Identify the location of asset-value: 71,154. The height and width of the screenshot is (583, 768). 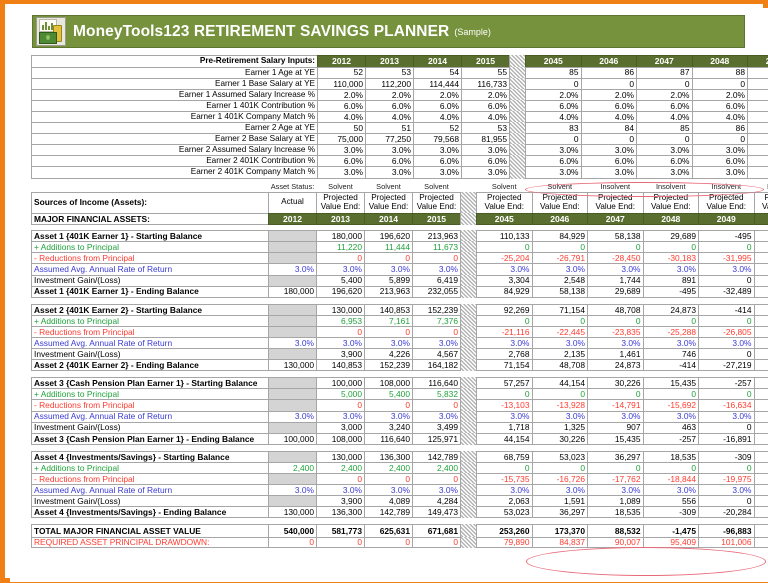
(504, 365).